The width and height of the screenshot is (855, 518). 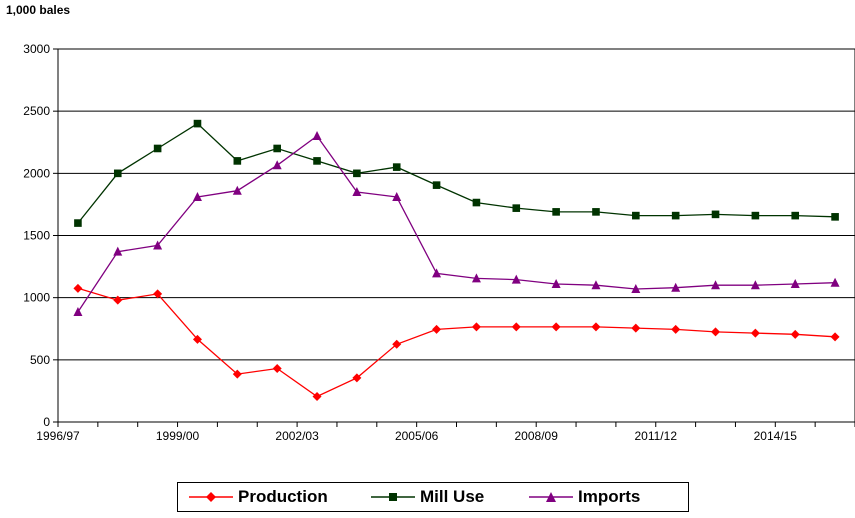 What do you see at coordinates (609, 496) in the screenshot?
I see `legend-label-imports: Imports` at bounding box center [609, 496].